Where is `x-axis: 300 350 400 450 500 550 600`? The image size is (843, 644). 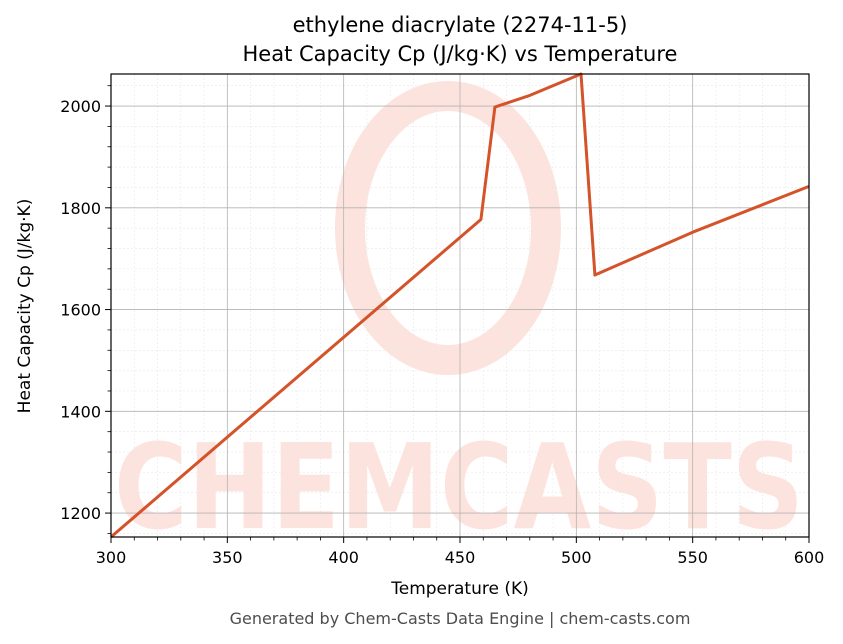 x-axis: 300 350 400 450 500 550 600 is located at coordinates (460, 552).